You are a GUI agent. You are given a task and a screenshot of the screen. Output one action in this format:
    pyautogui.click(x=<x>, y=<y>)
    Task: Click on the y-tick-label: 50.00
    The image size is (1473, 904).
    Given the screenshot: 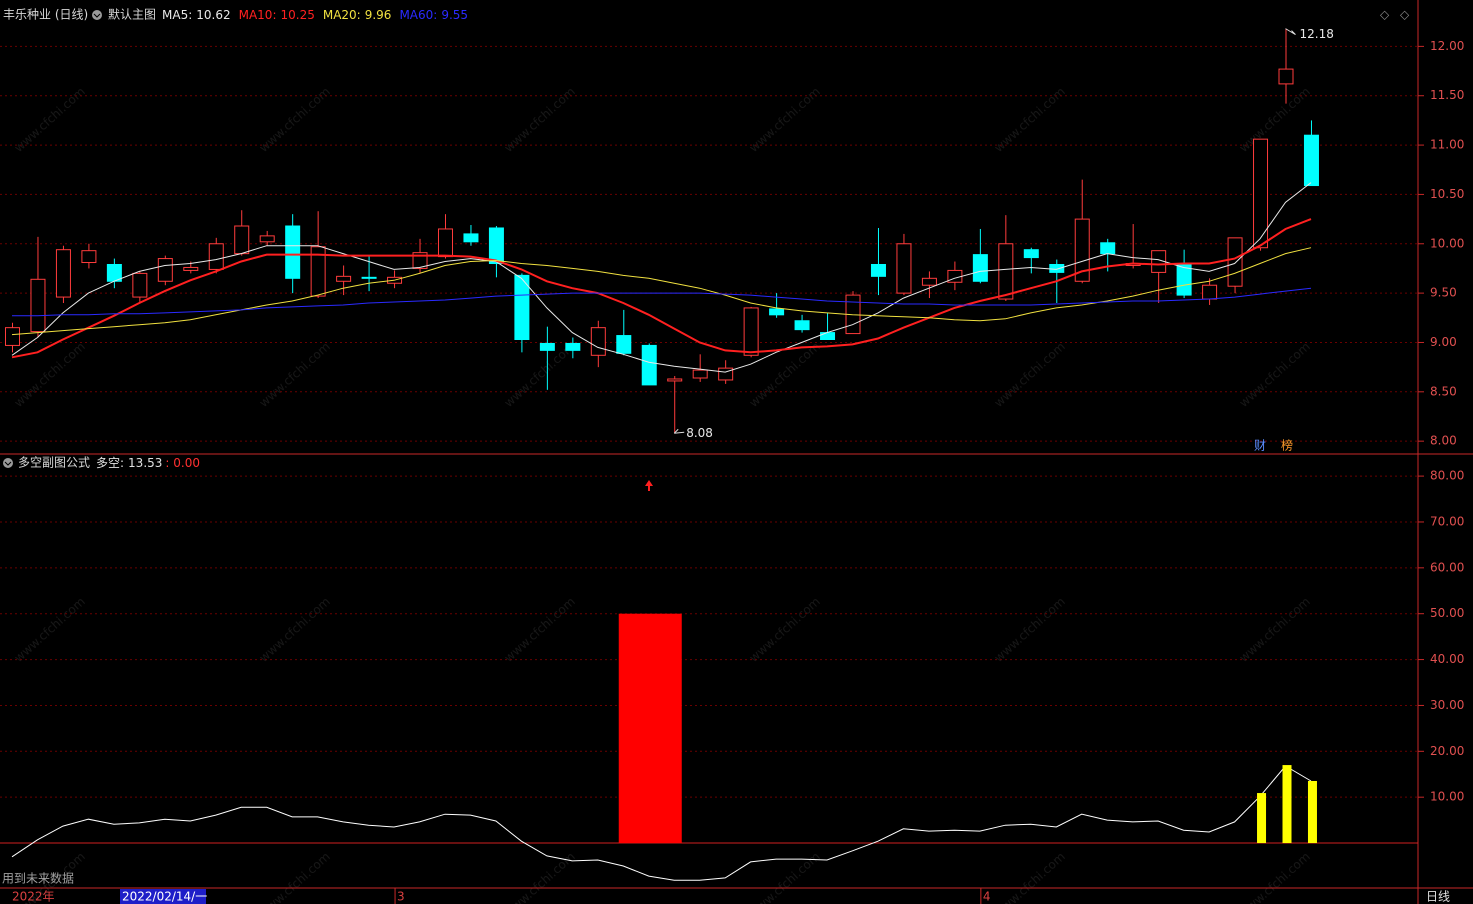 What is the action you would take?
    pyautogui.click(x=1447, y=613)
    